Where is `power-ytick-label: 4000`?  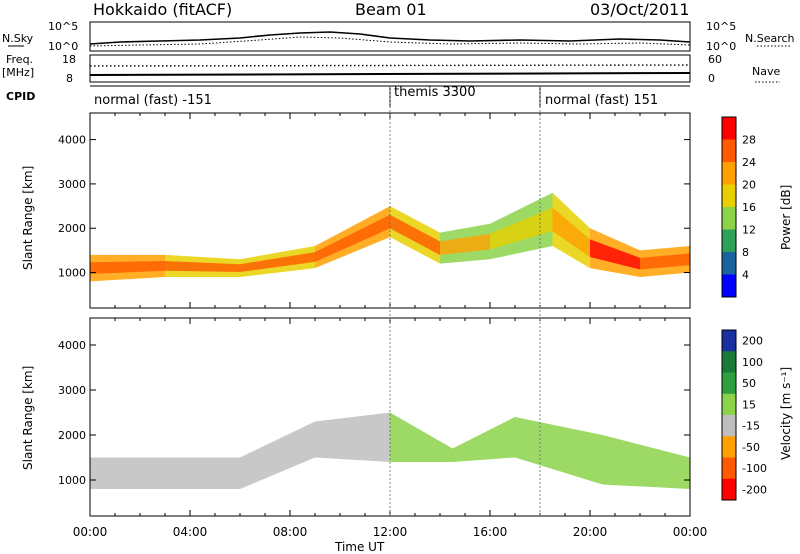 power-ytick-label: 4000 is located at coordinates (72, 140).